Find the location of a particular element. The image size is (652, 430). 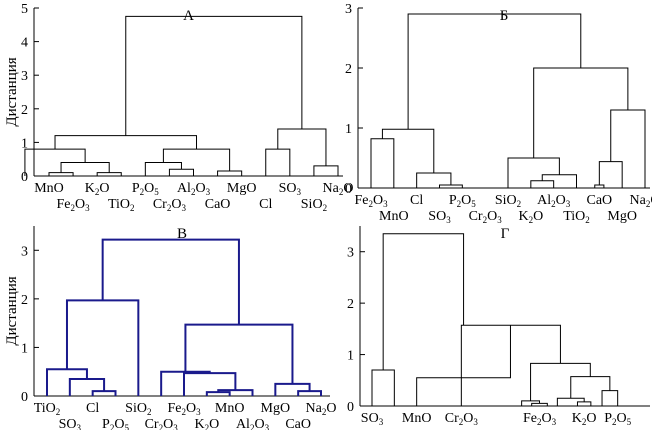

panel-title: Б is located at coordinates (504, 16).